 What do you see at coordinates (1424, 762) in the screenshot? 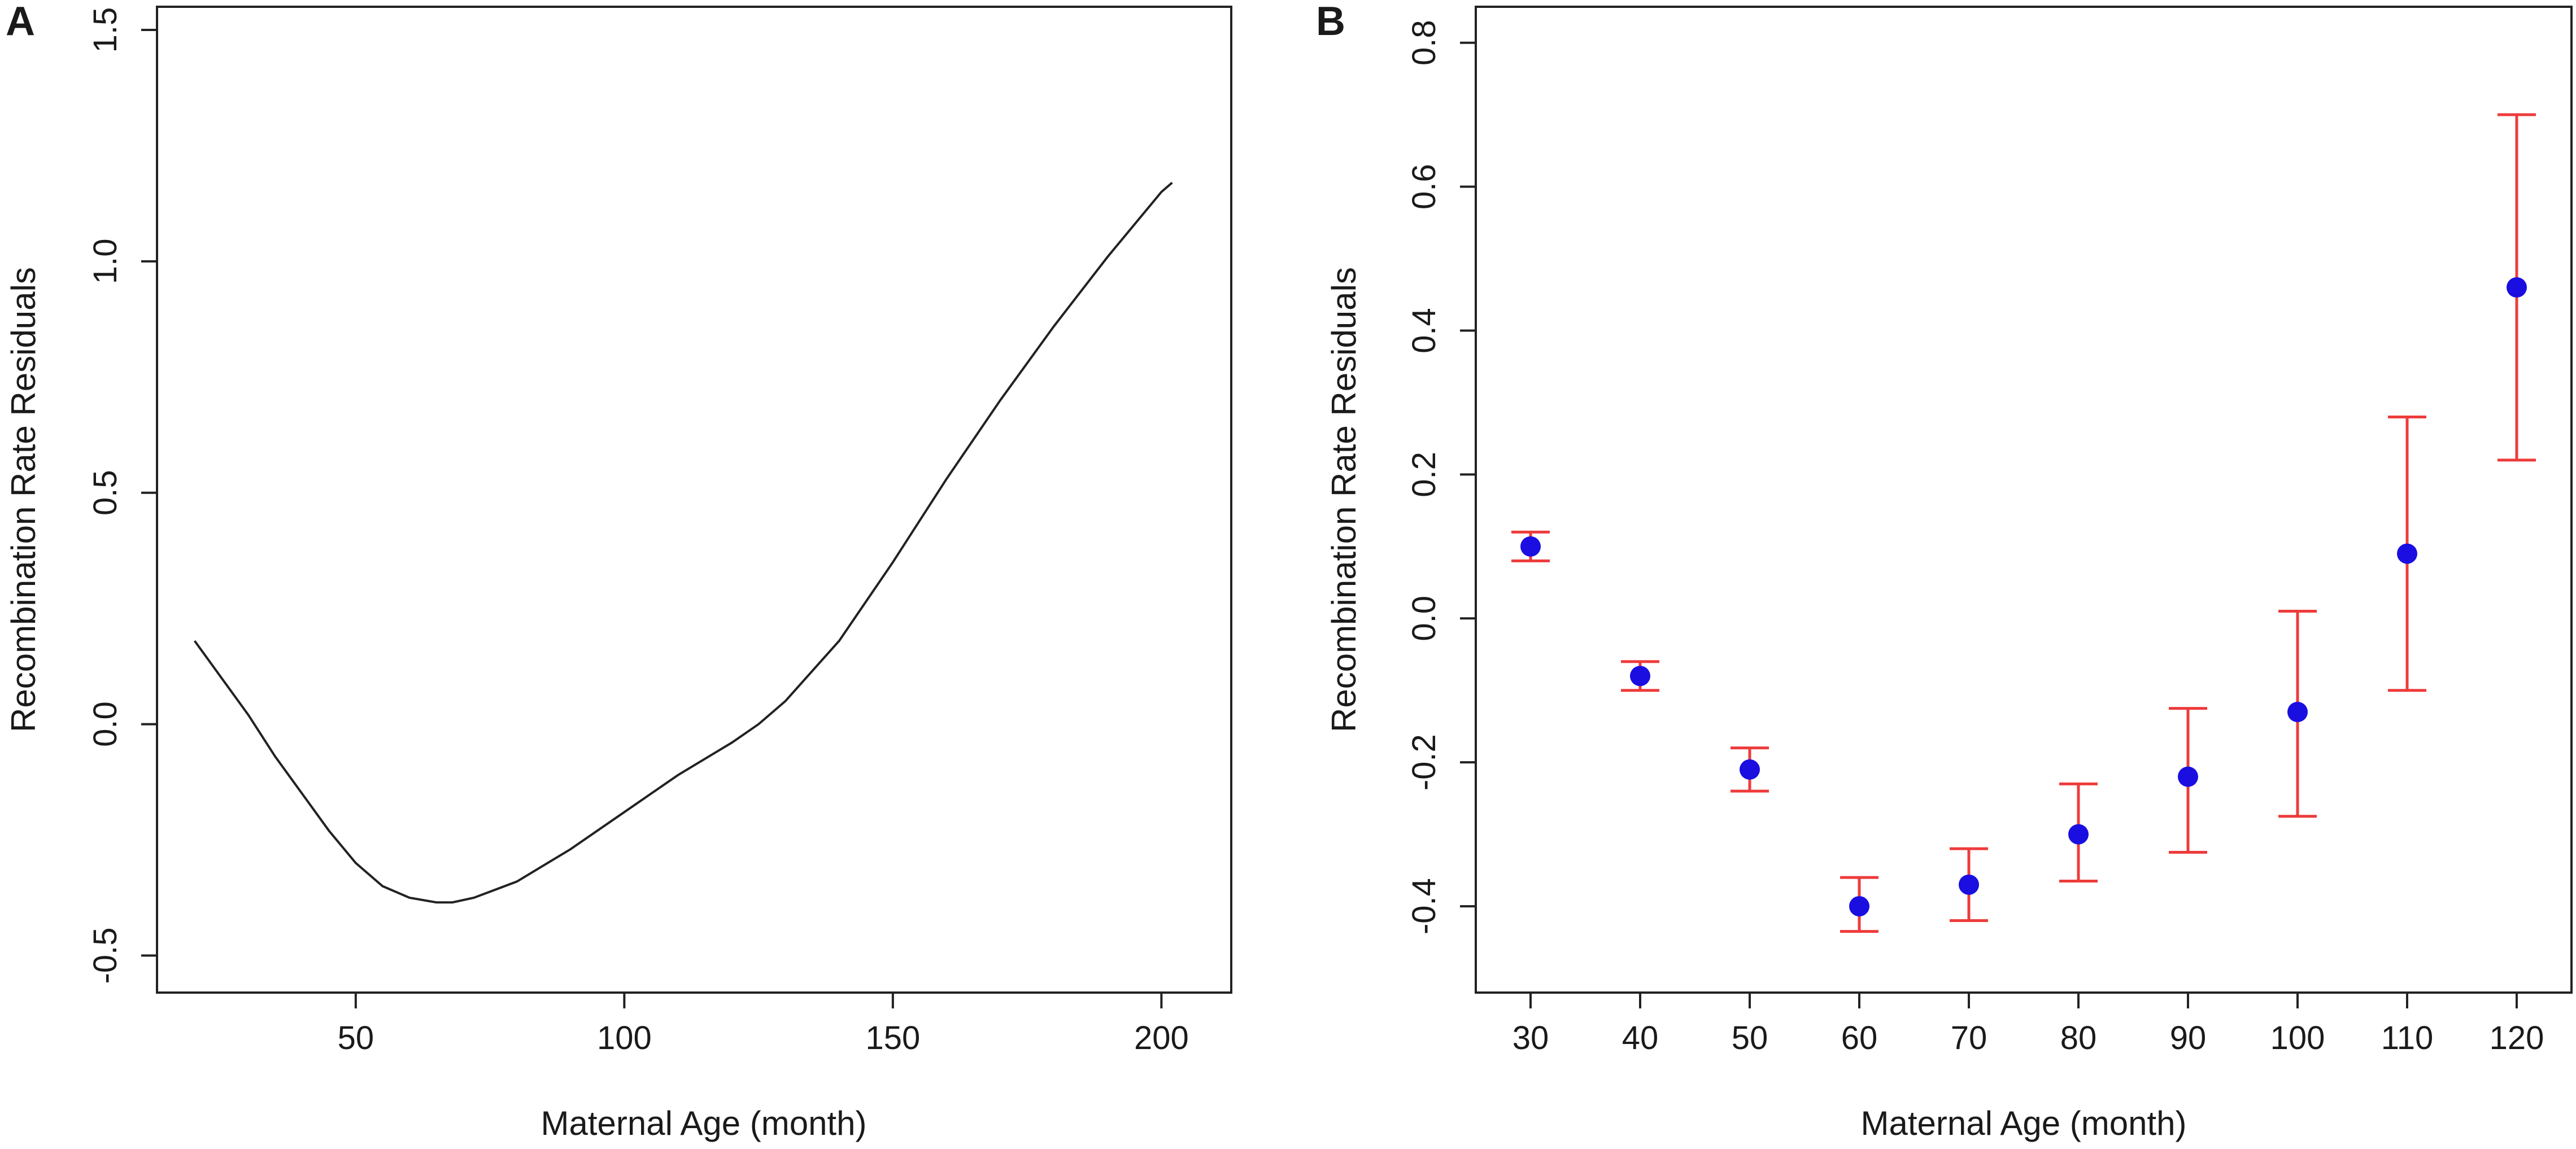
I see `panel-b-y-tick-label: -0.2` at bounding box center [1424, 762].